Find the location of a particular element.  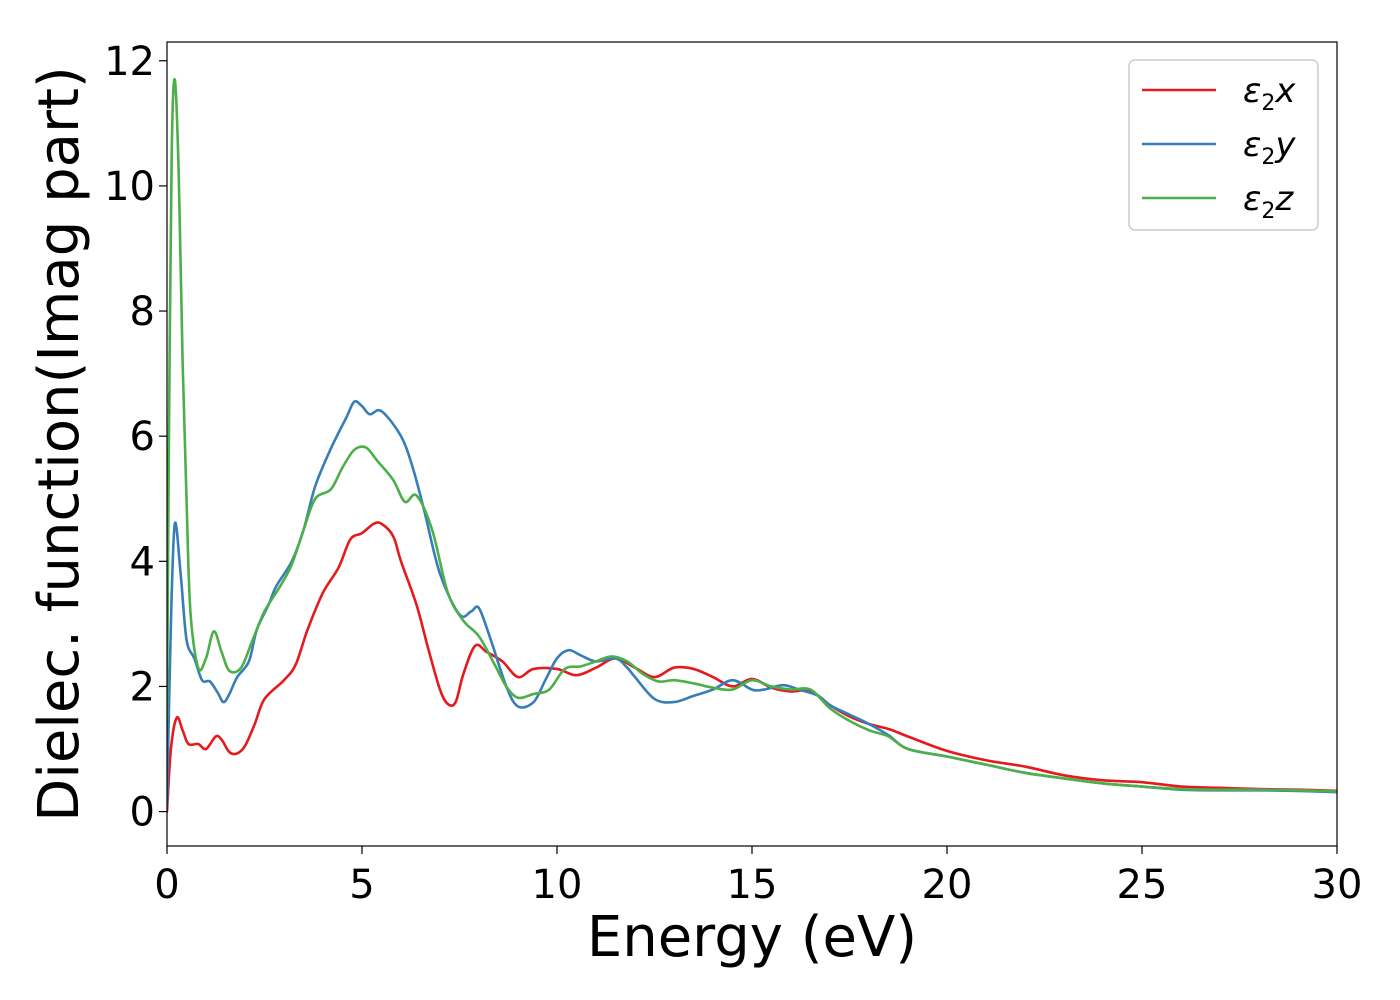

x-tick-label: 20 is located at coordinates (947, 885).